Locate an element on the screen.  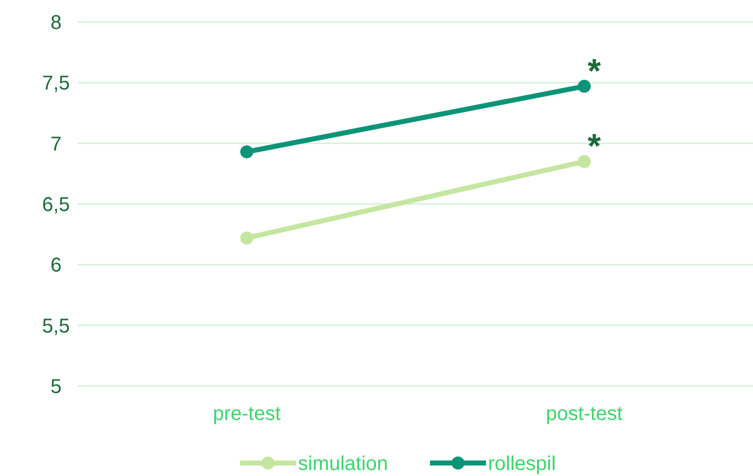
y-tick-label: 8 is located at coordinates (56, 23).